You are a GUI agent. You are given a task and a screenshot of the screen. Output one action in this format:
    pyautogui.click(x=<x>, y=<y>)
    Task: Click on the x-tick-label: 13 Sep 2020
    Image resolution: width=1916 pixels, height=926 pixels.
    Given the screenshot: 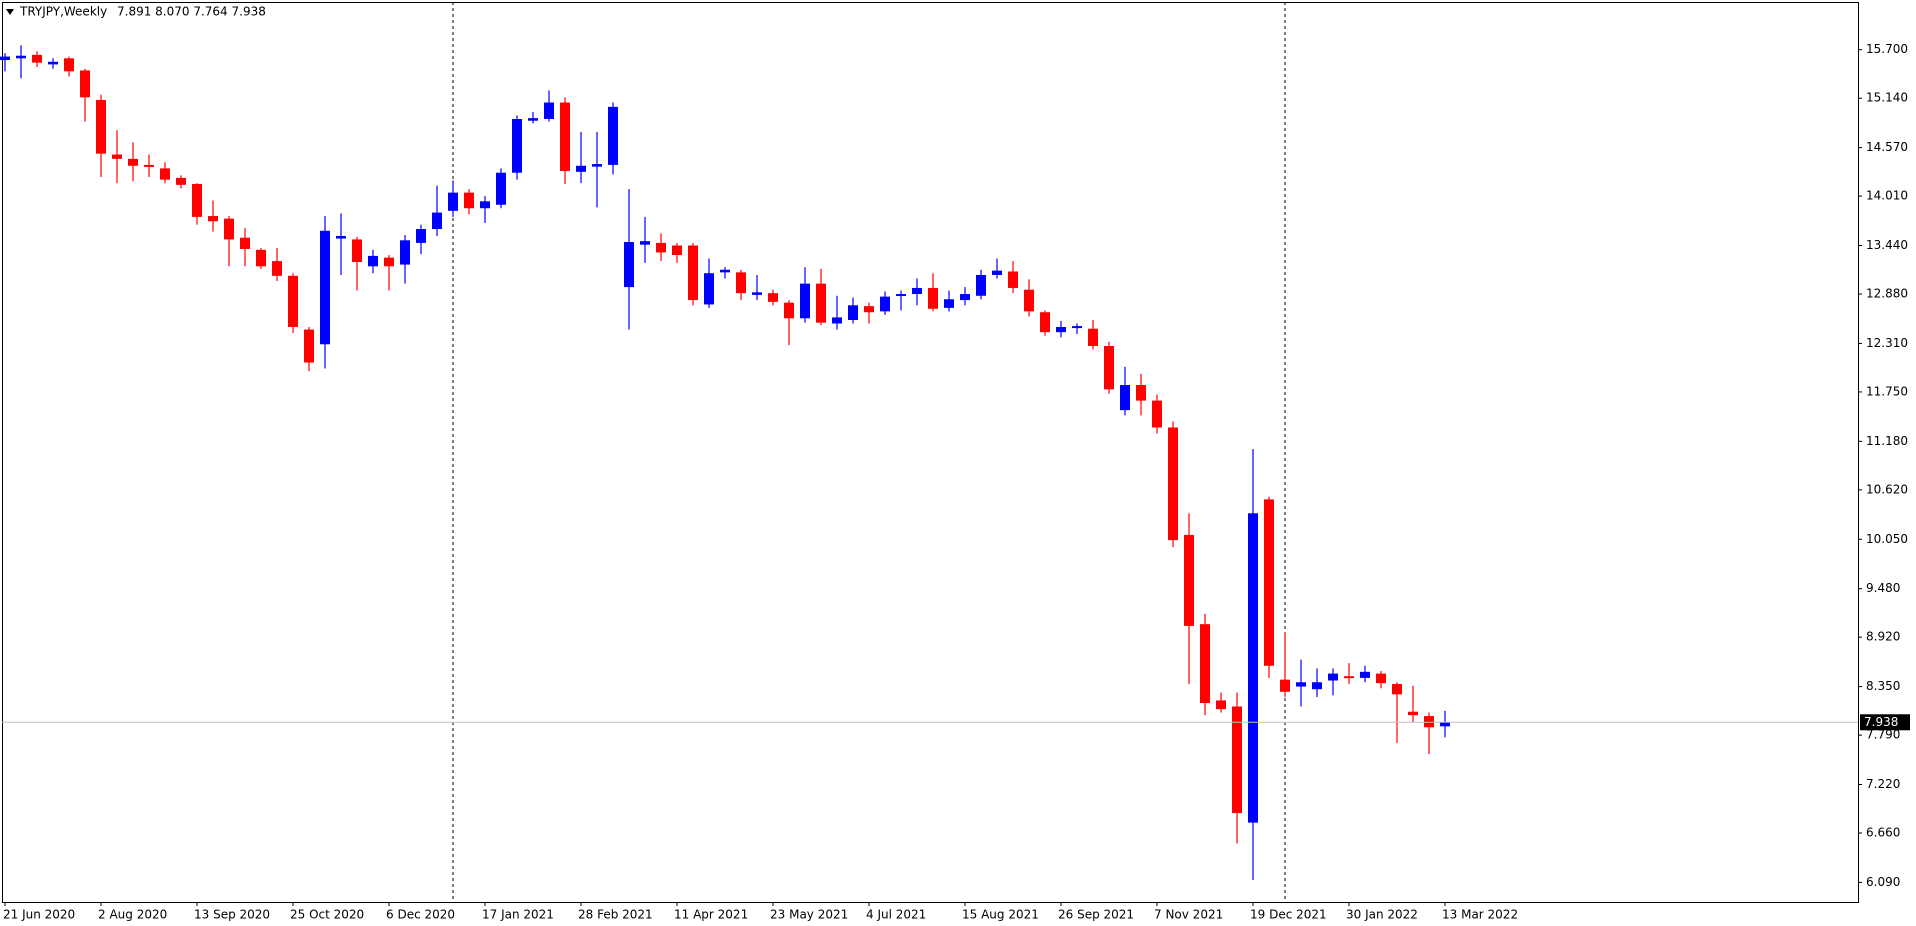 What is the action you would take?
    pyautogui.click(x=232, y=915)
    